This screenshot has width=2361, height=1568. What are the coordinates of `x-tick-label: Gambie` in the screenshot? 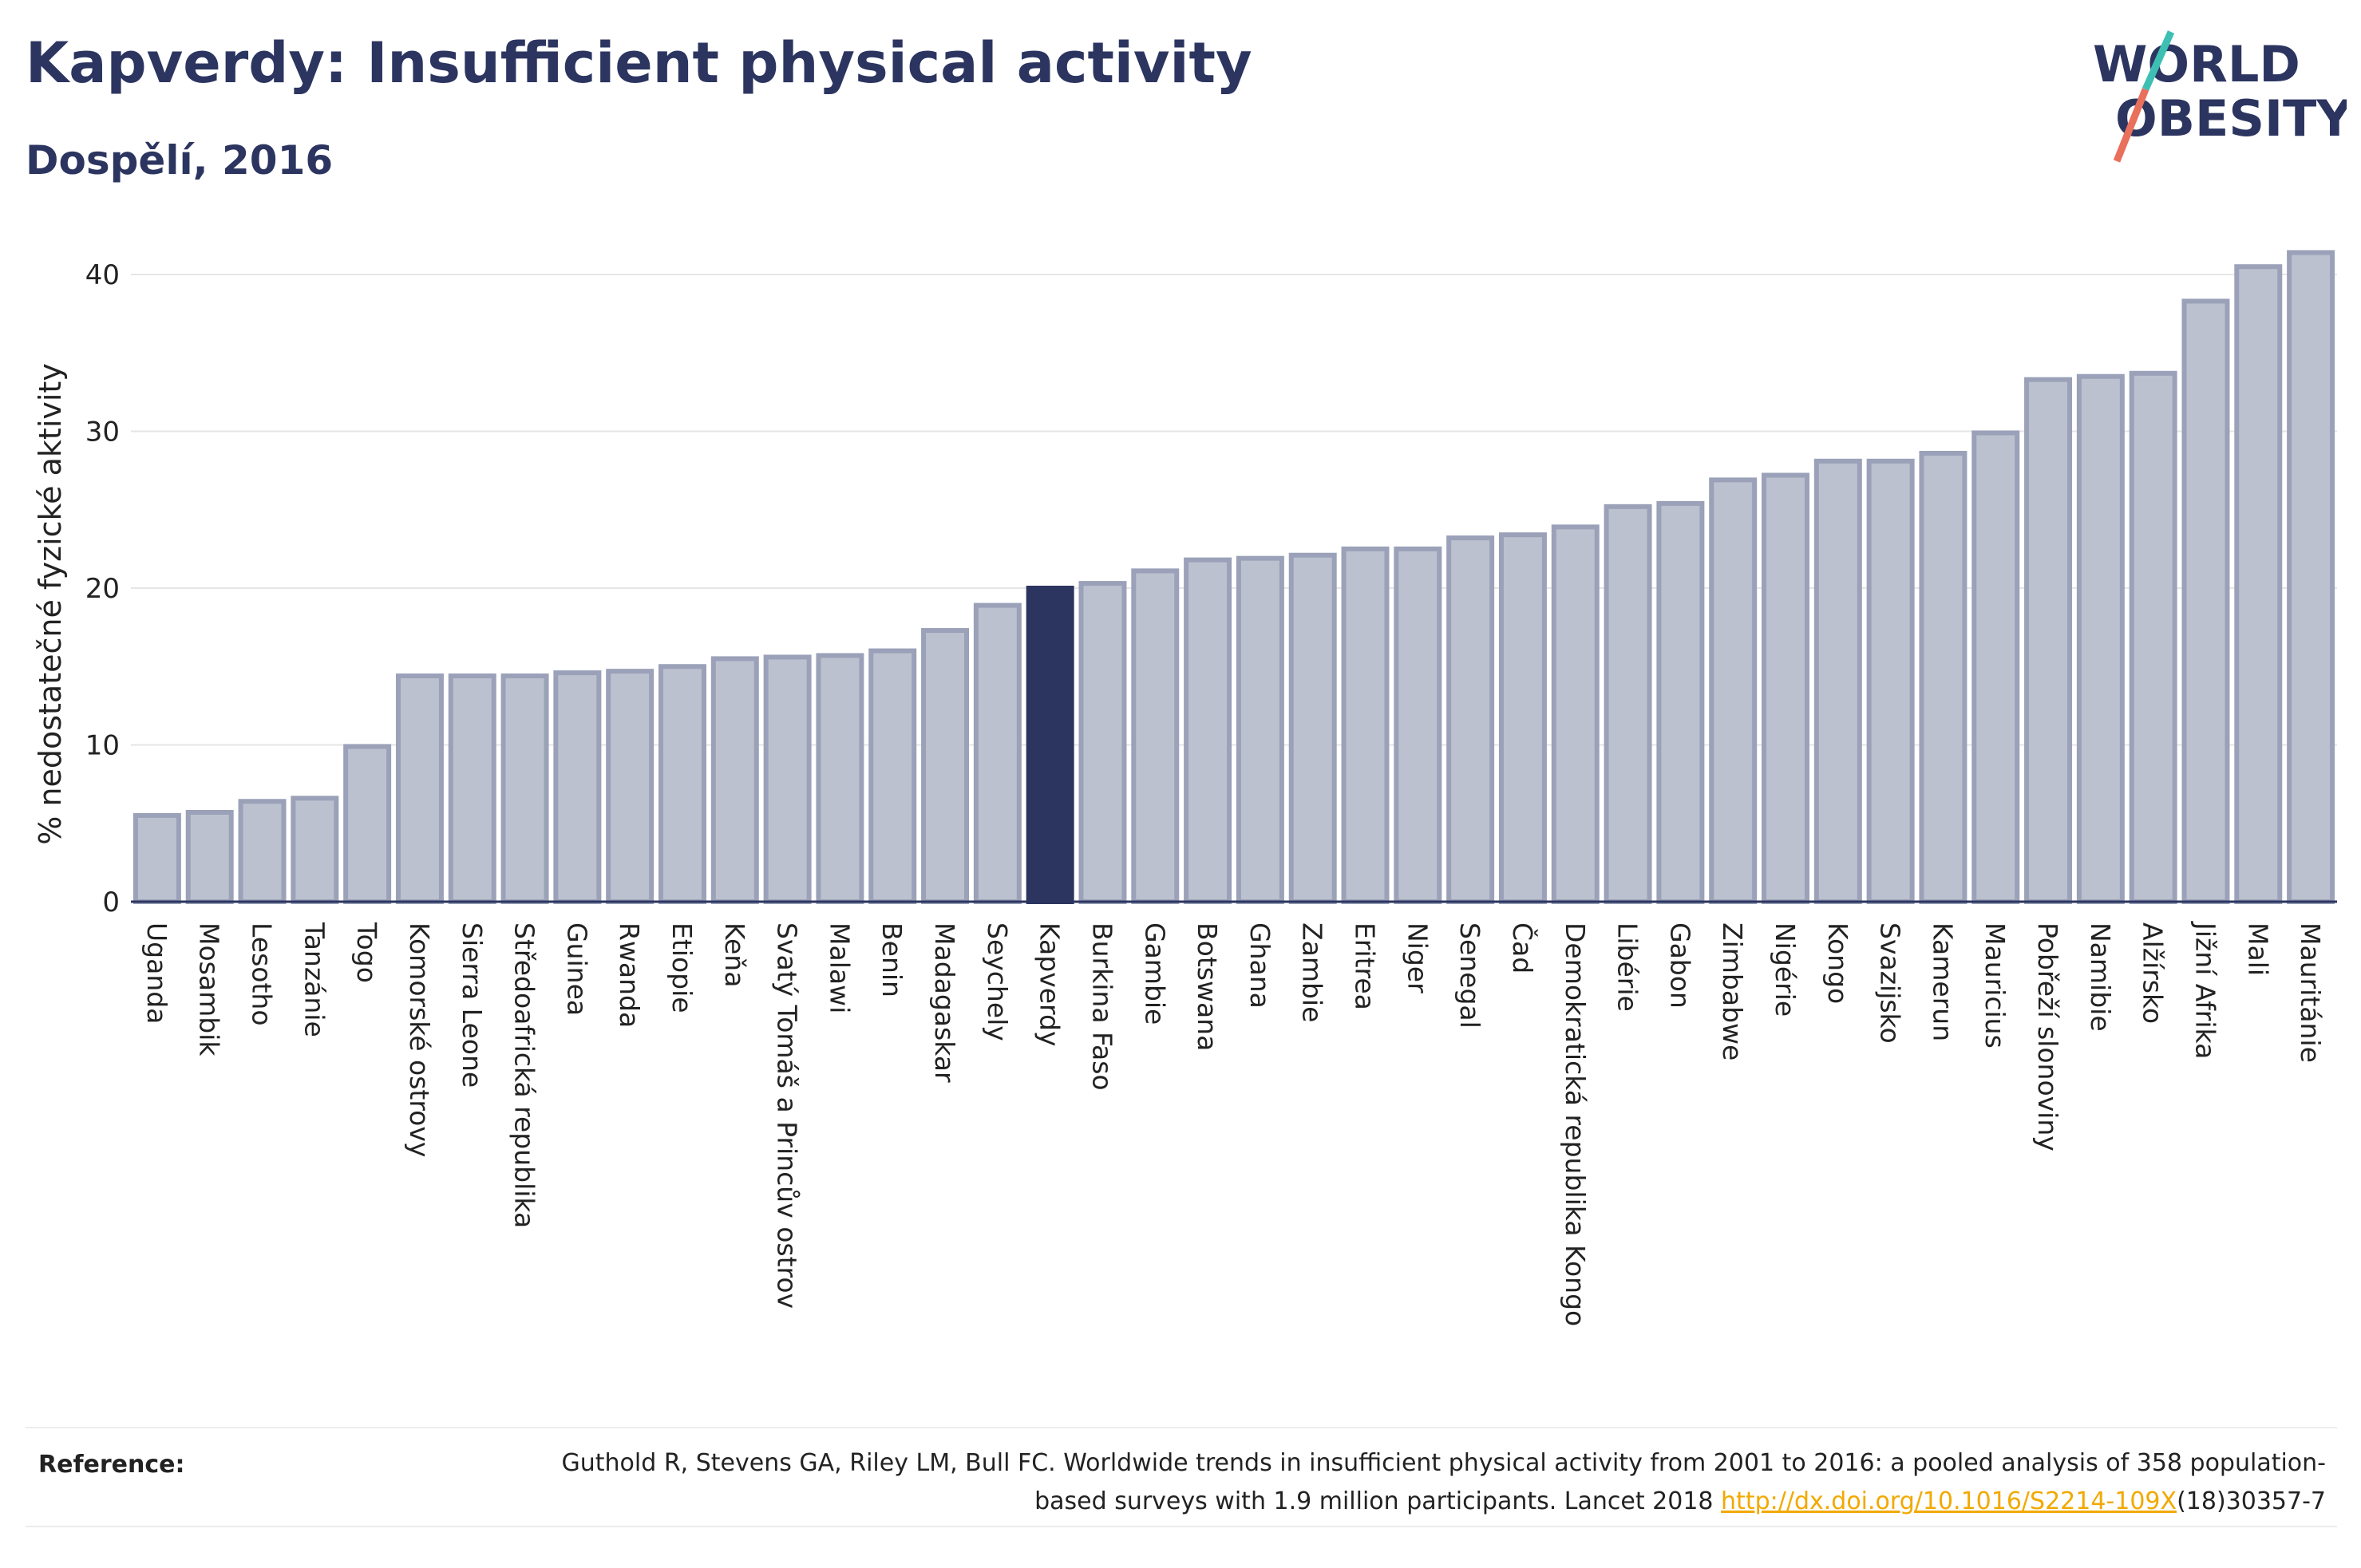 It's located at (1154, 973).